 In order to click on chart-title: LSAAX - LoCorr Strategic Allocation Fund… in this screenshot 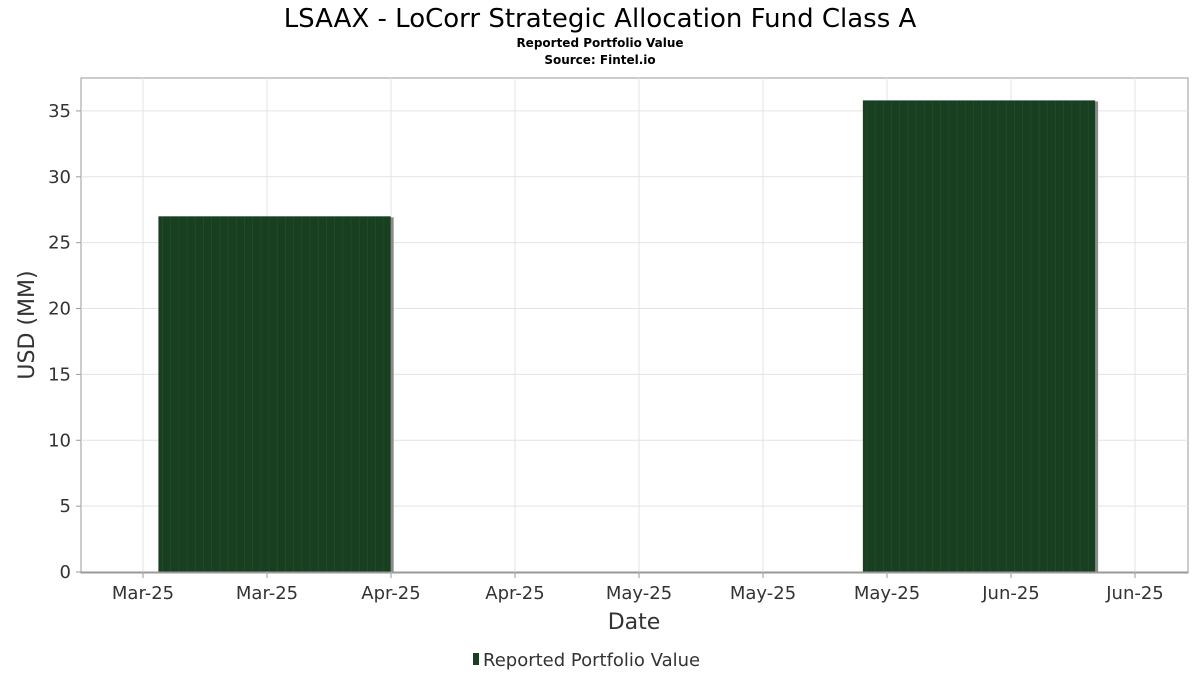, I will do `click(600, 19)`.